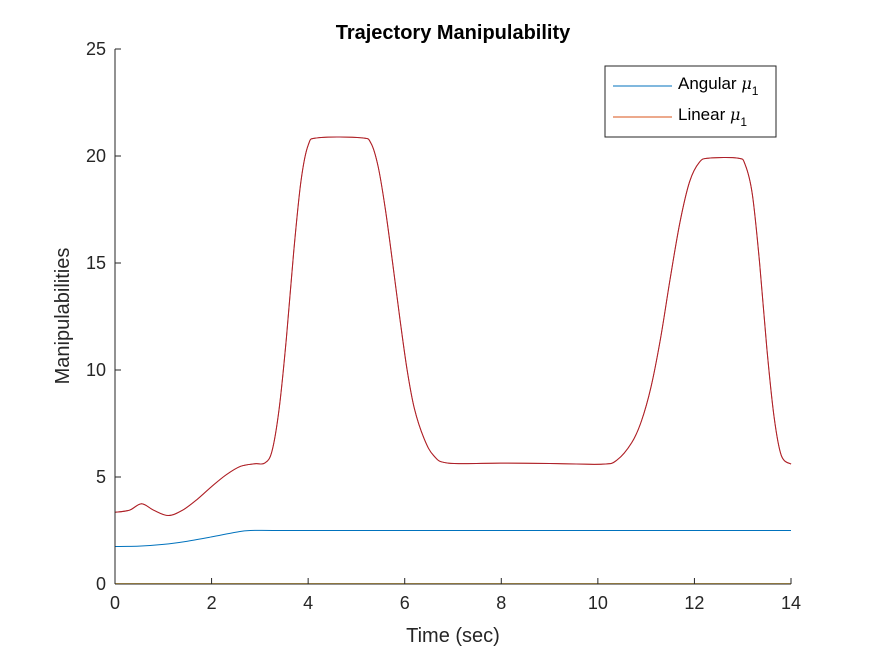 The height and width of the screenshot is (656, 875). I want to click on y-tick-label: 25, so click(96, 49).